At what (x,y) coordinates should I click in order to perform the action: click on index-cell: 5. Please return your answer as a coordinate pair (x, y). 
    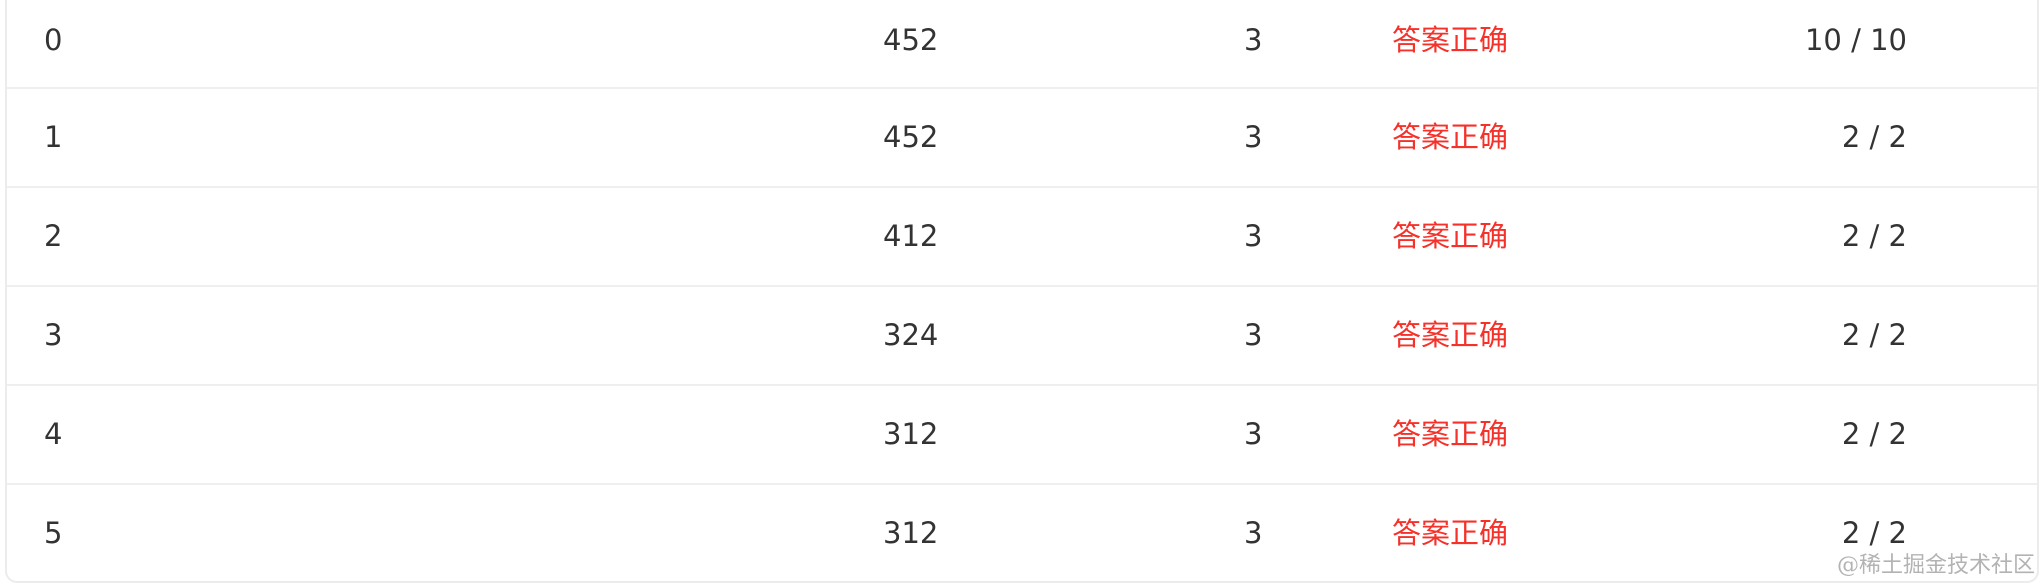
    Looking at the image, I should click on (53, 533).